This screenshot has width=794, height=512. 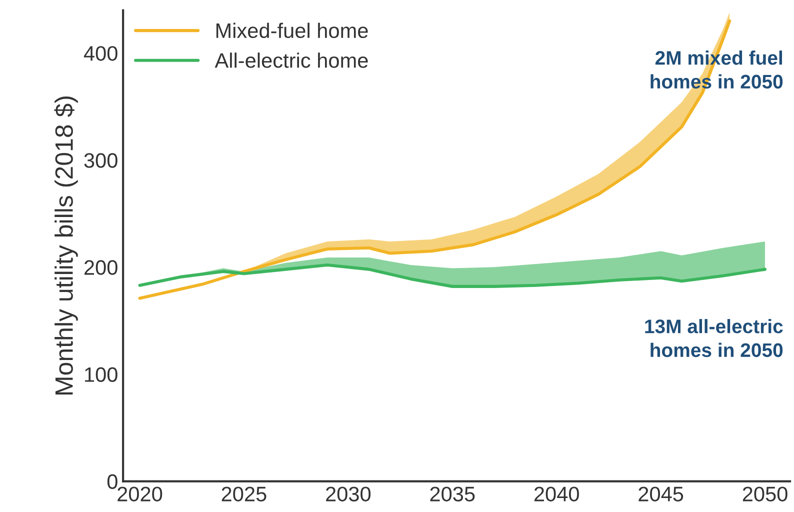 I want to click on y-tick-label: 200, so click(x=101, y=267).